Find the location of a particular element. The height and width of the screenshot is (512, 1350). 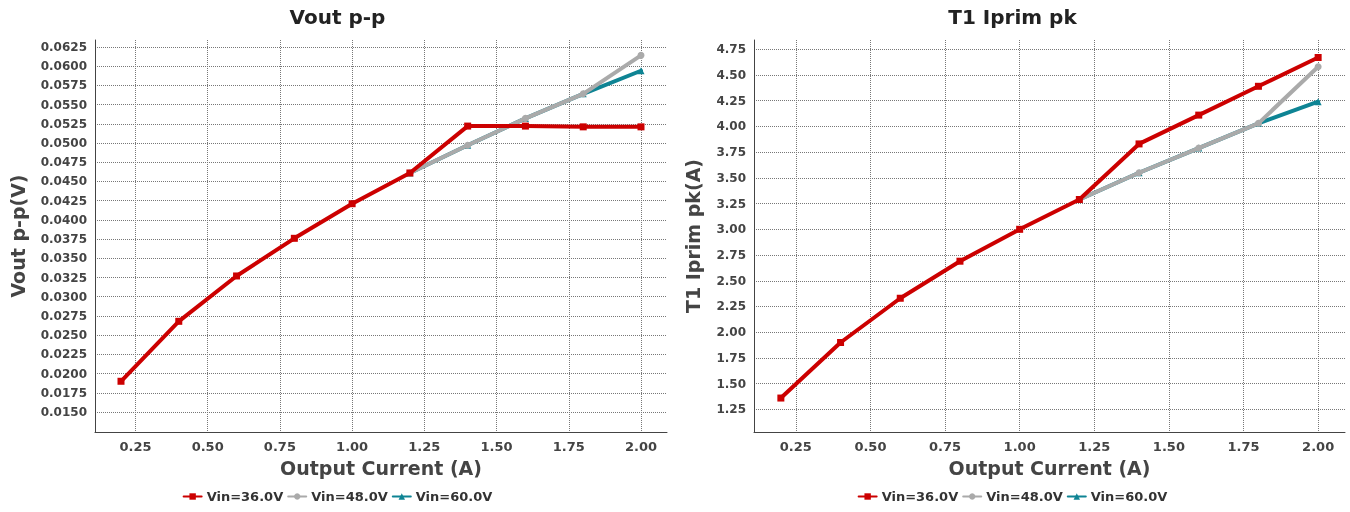

y-tick-label: 0.0325 is located at coordinates (63, 277).